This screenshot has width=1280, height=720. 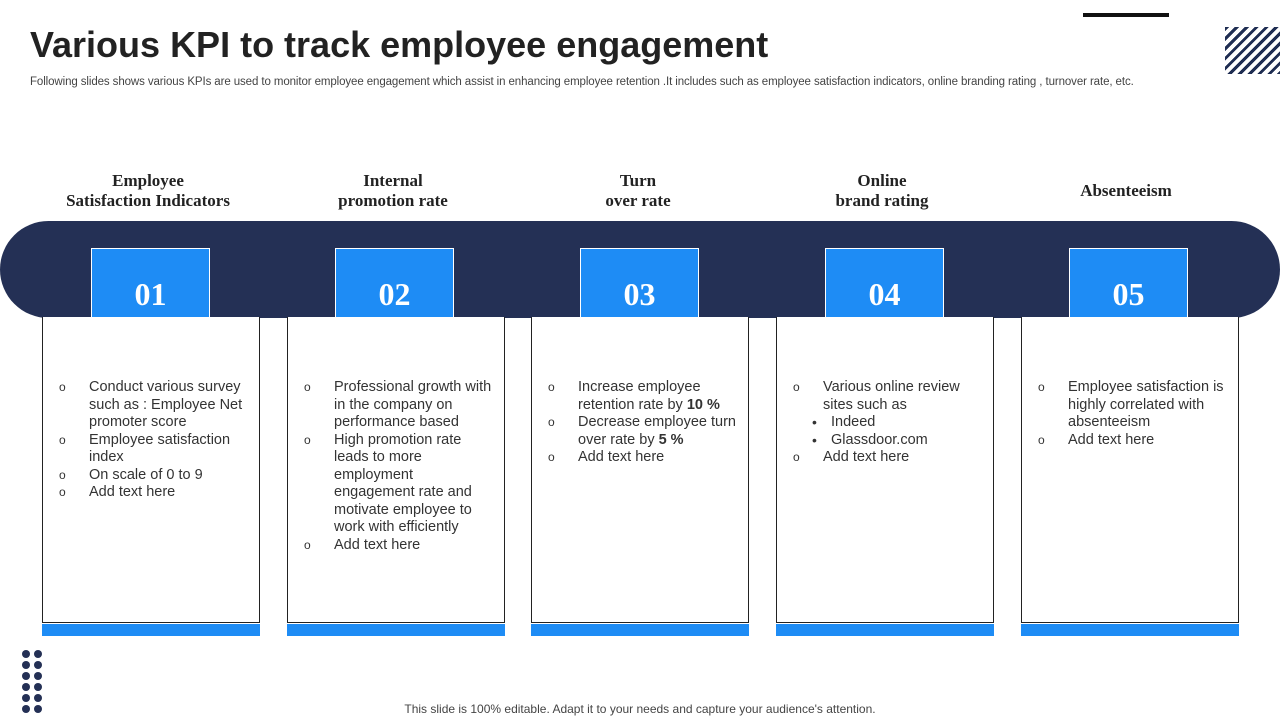 What do you see at coordinates (399, 44) in the screenshot?
I see `slide-title: Various KPI to track employee engagement` at bounding box center [399, 44].